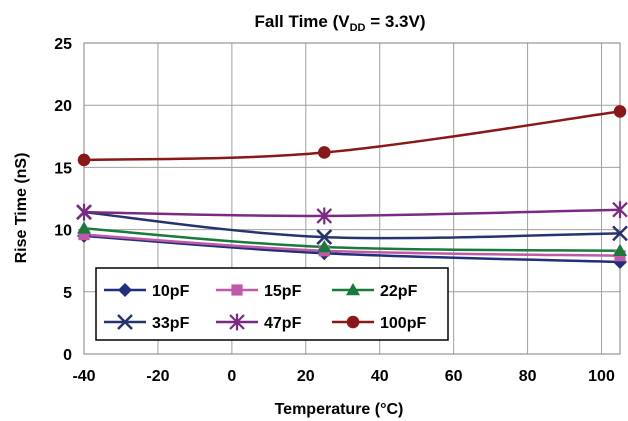 This screenshot has height=421, width=628. I want to click on x-tick-label: 0, so click(231, 376).